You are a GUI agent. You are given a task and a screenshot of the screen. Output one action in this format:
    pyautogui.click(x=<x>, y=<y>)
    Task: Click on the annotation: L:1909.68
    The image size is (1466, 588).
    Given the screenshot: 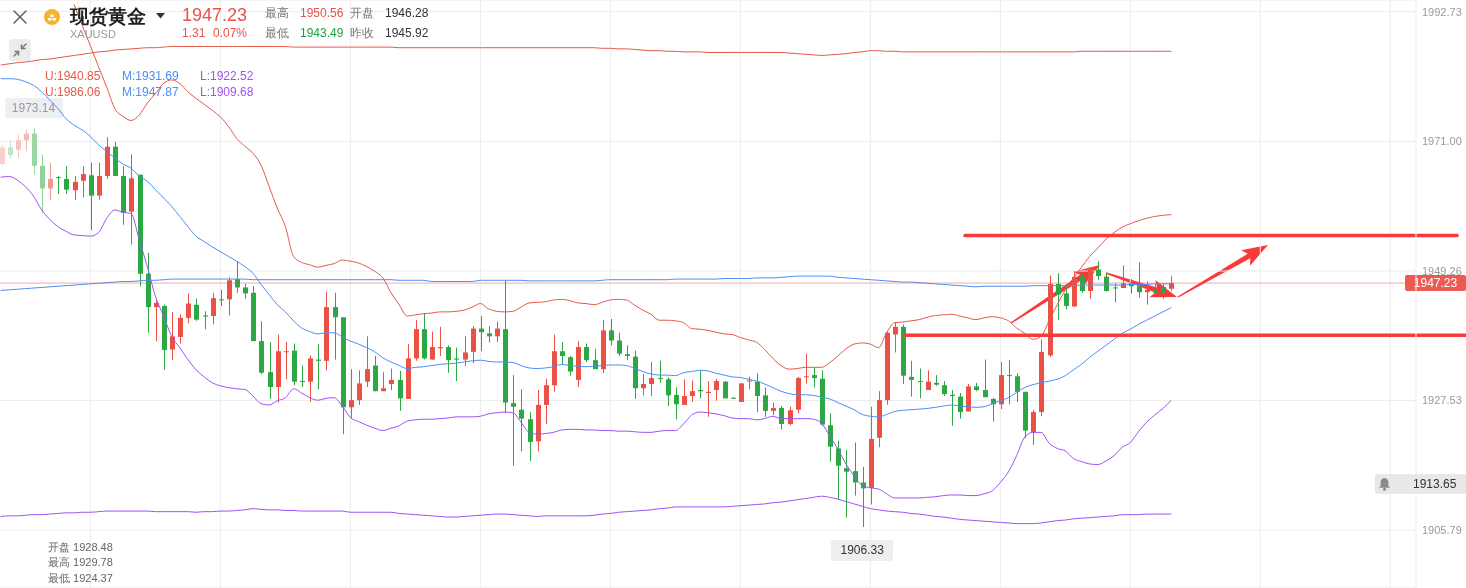 What is the action you would take?
    pyautogui.click(x=227, y=92)
    